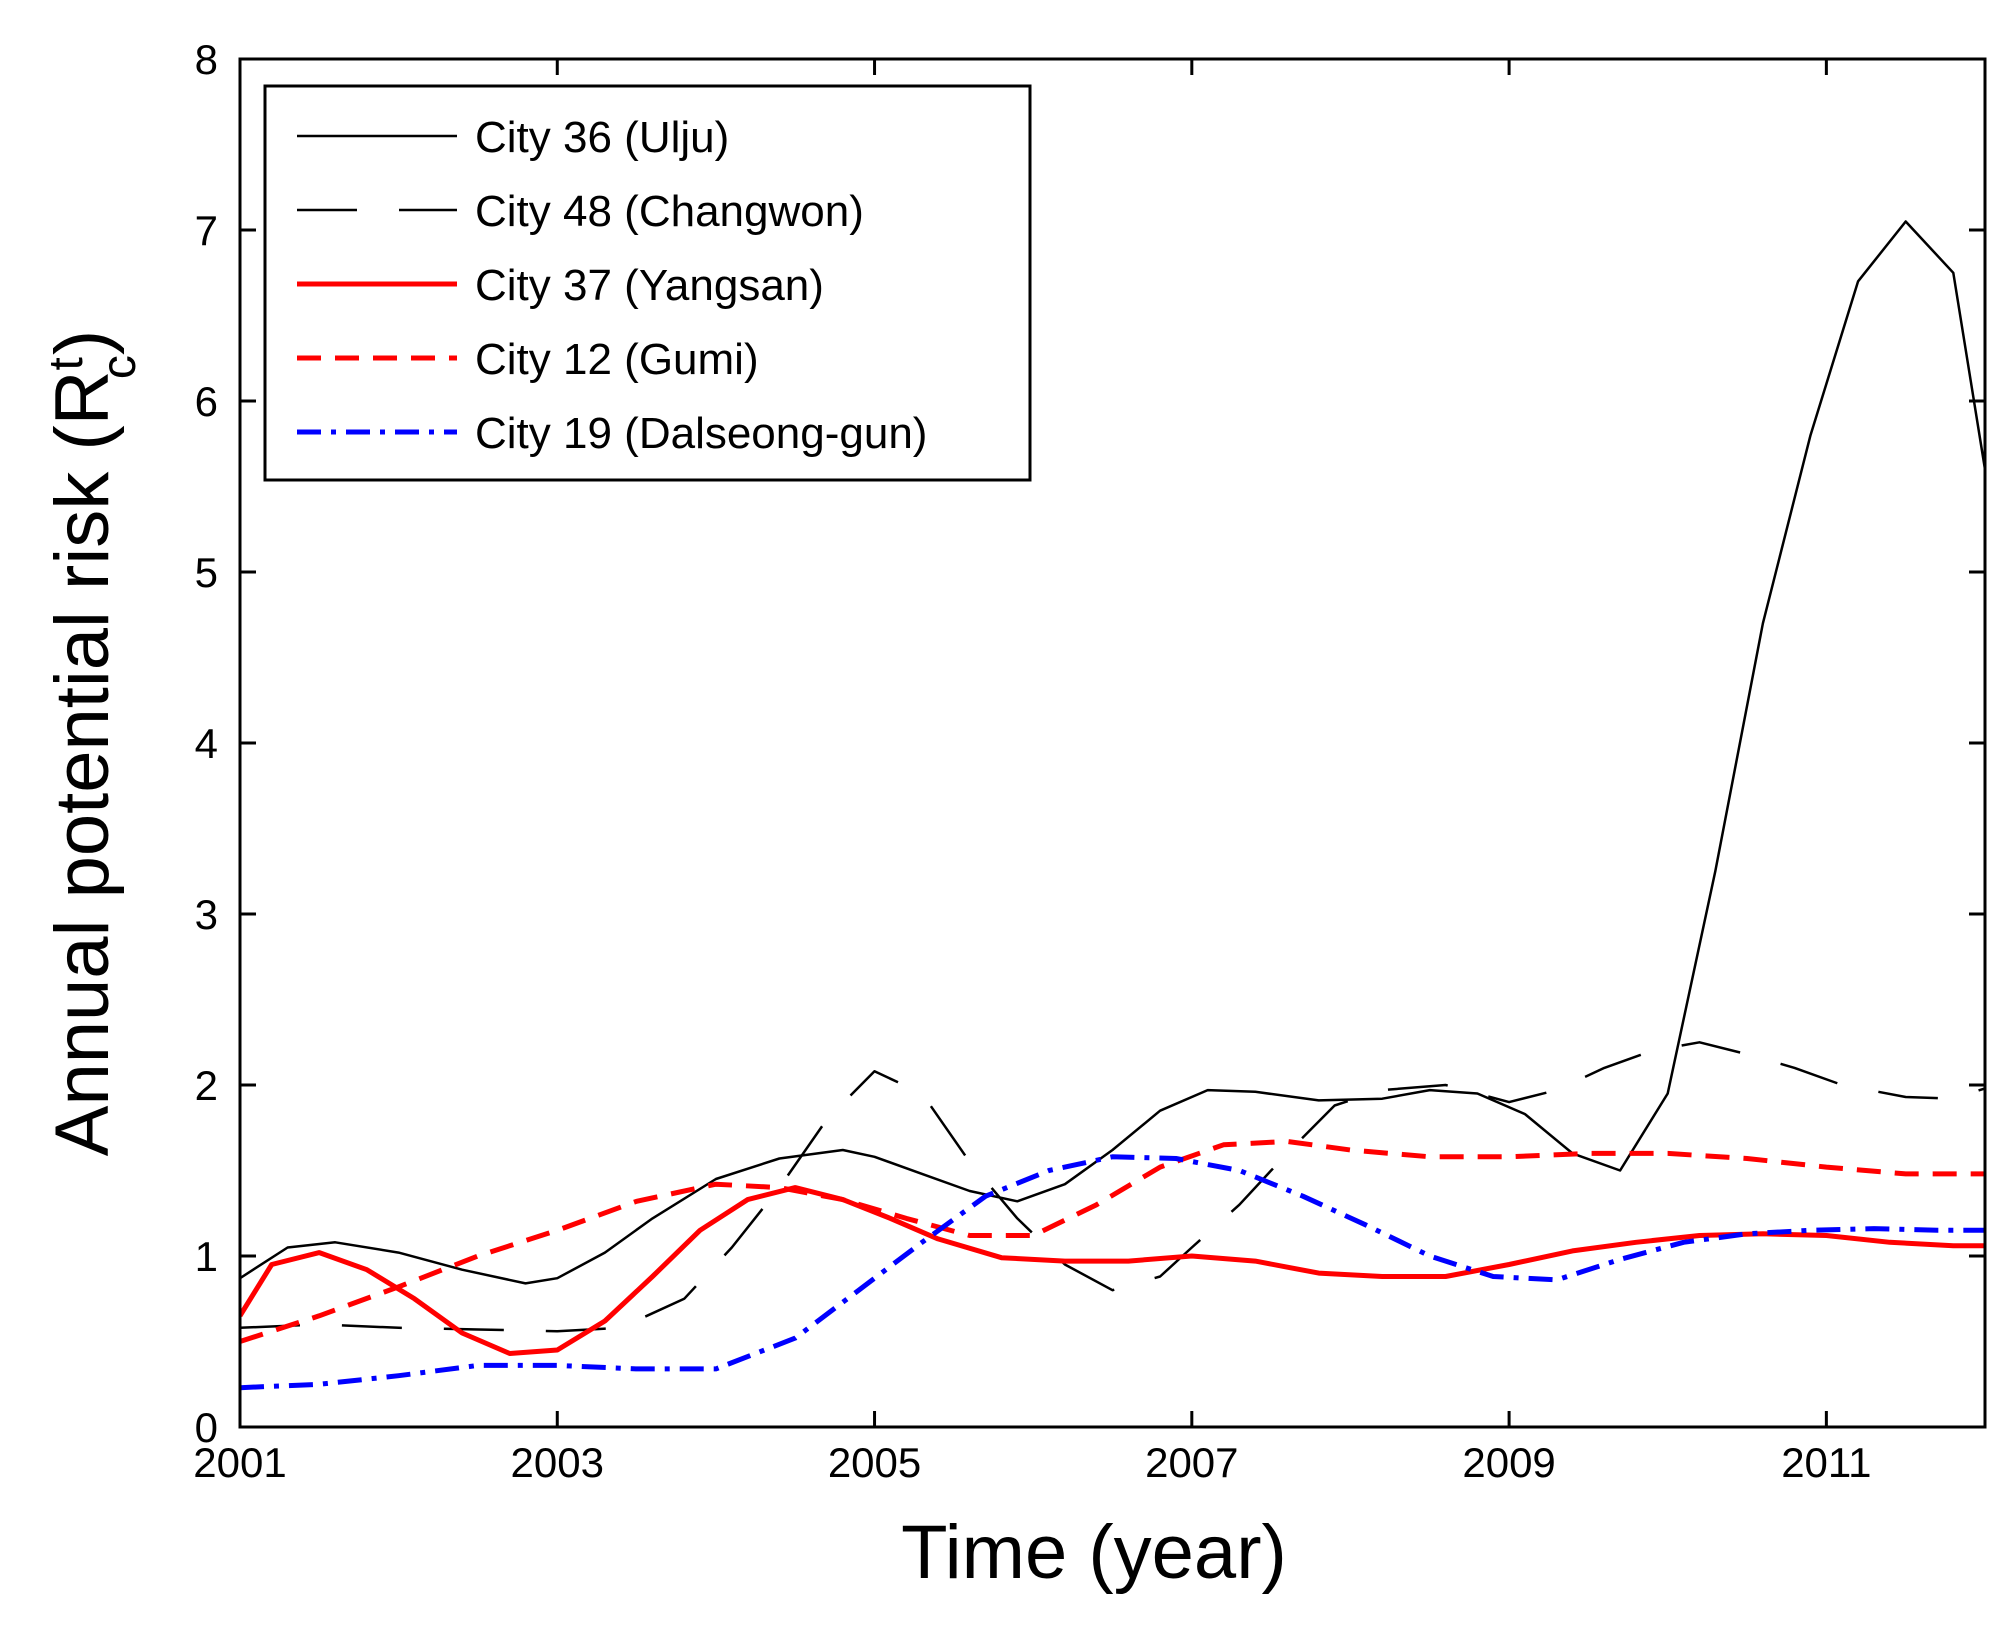 This screenshot has height=1631, width=1997. I want to click on y-axis-label-main: Annual potential risk (R, so click(82, 763).